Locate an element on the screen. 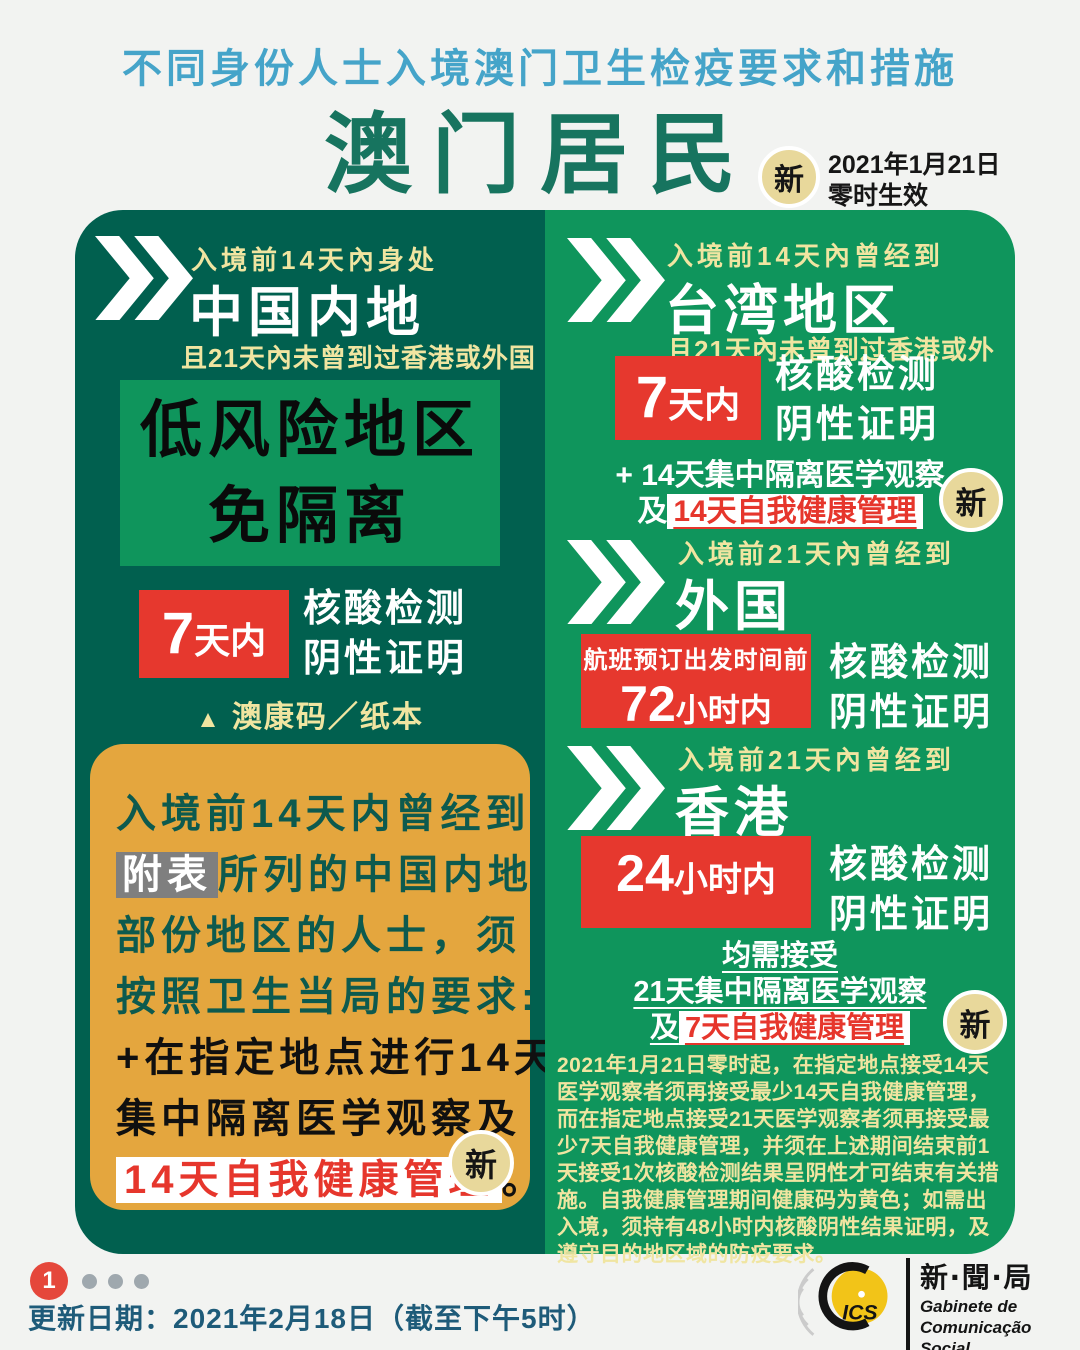 This screenshot has width=1080, height=1350. taiwan-test-window-box: 7 天内 is located at coordinates (688, 398).